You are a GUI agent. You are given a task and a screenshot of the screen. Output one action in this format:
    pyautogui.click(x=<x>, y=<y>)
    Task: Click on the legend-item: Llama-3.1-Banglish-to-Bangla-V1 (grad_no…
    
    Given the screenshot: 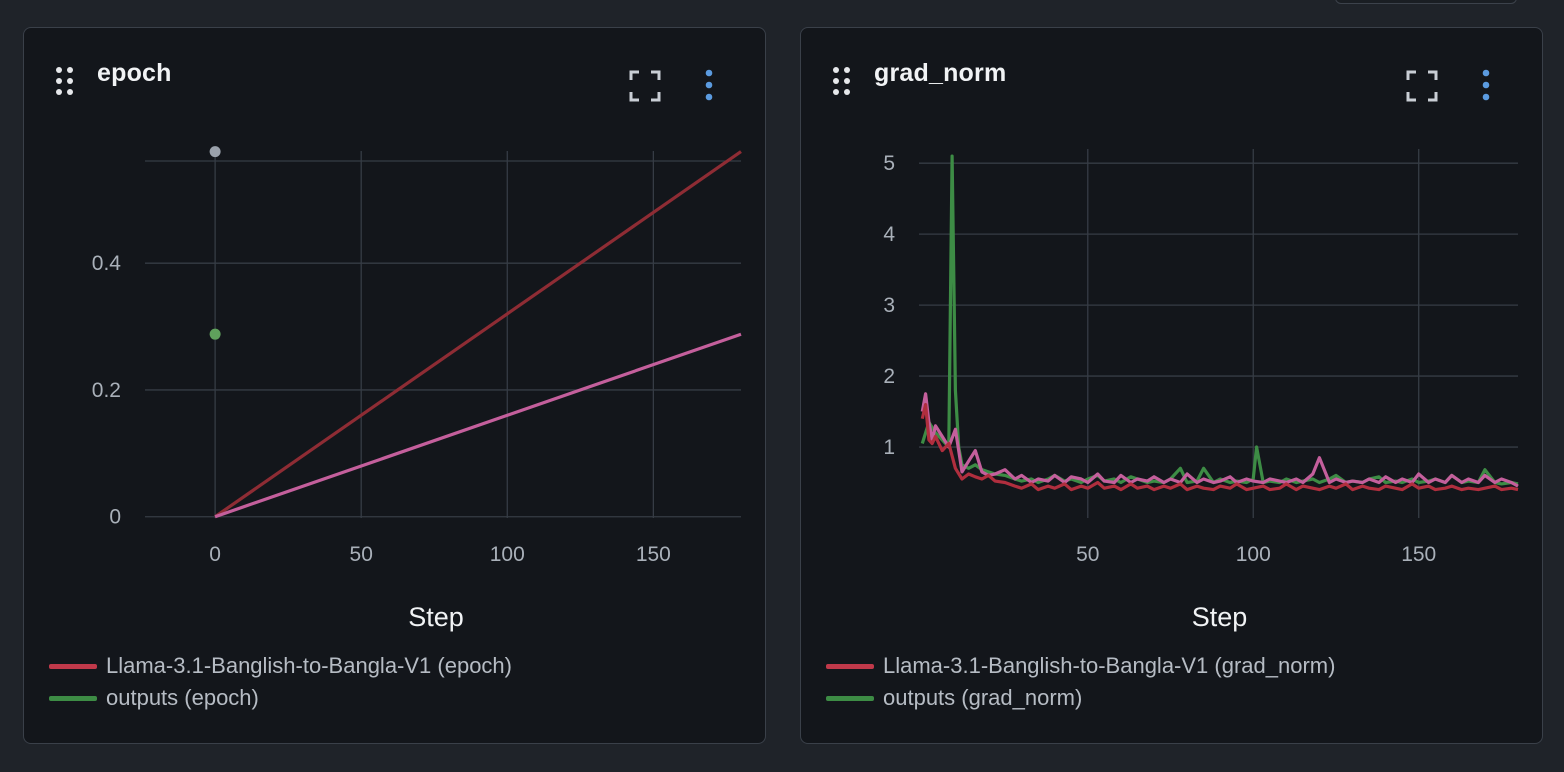 What is the action you would take?
    pyautogui.click(x=1080, y=666)
    